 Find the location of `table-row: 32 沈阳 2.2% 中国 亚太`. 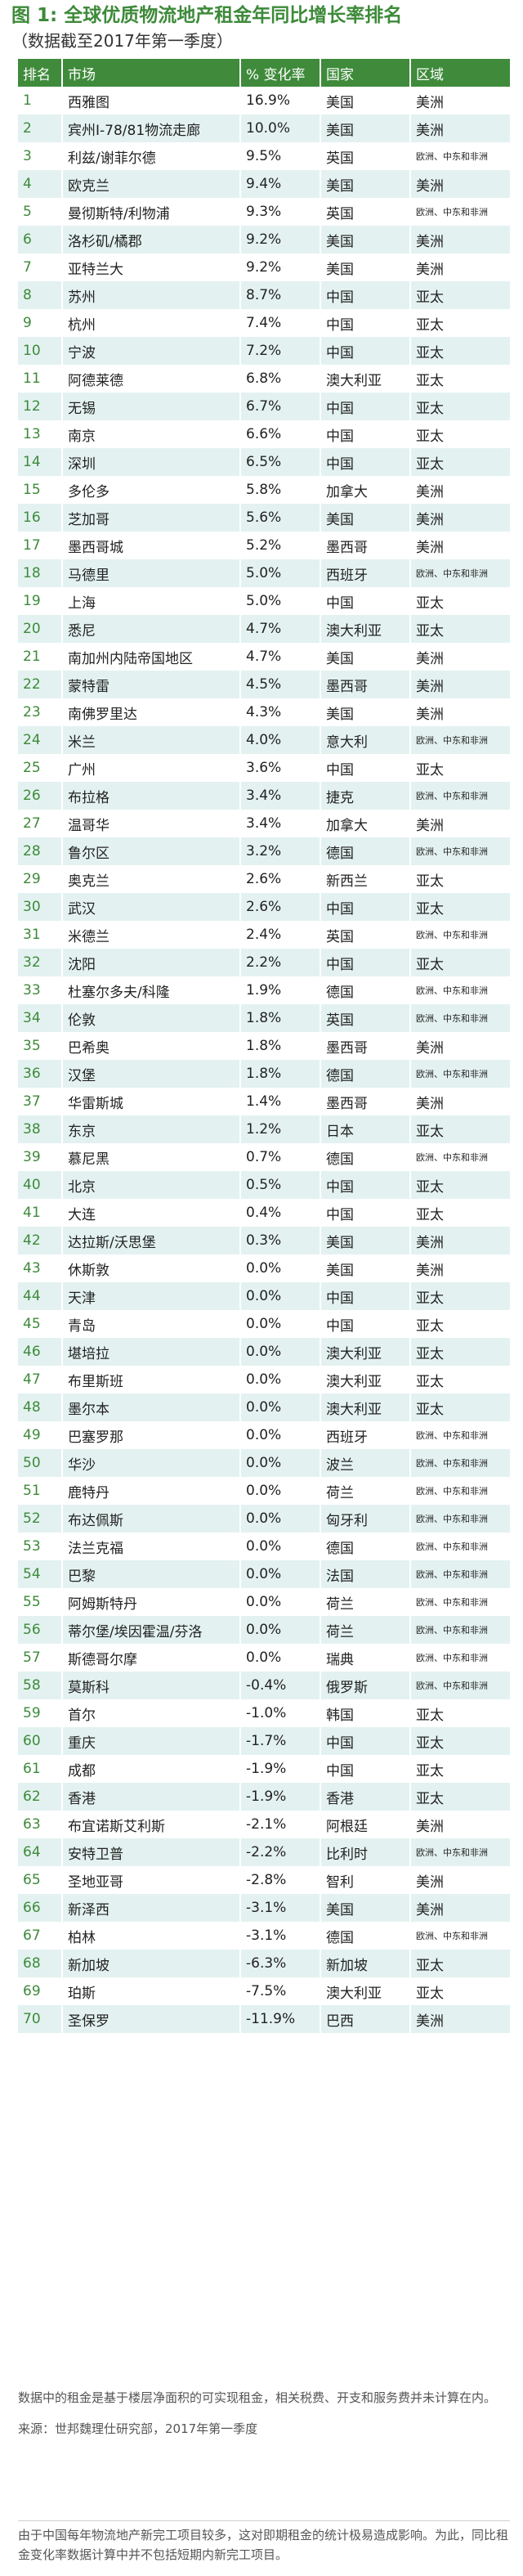

table-row: 32 沈阳 2.2% 中国 亚太 is located at coordinates (264, 963).